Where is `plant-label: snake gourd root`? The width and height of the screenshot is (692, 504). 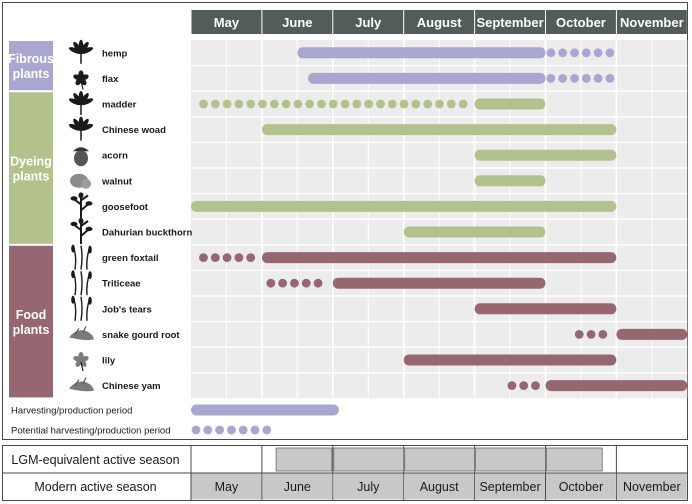 plant-label: snake gourd root is located at coordinates (141, 335).